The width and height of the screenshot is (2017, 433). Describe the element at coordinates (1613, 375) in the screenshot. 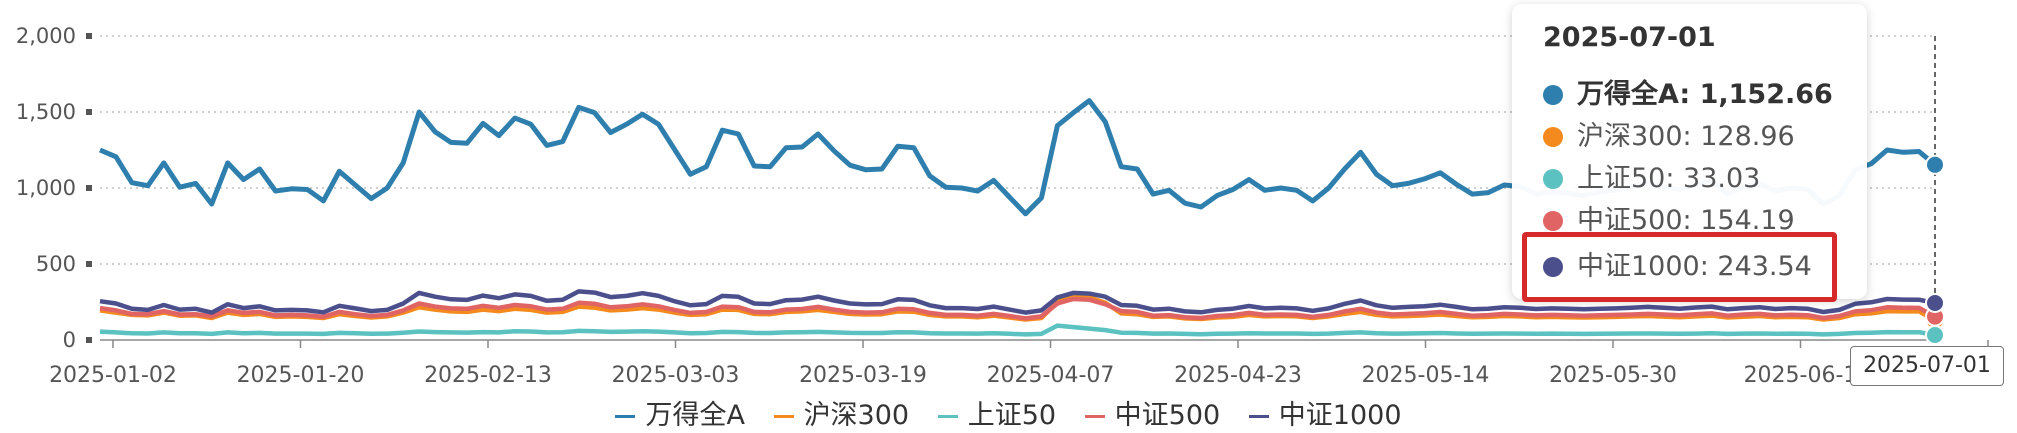

I see `x-tick-label: 2025-05-30` at that location.